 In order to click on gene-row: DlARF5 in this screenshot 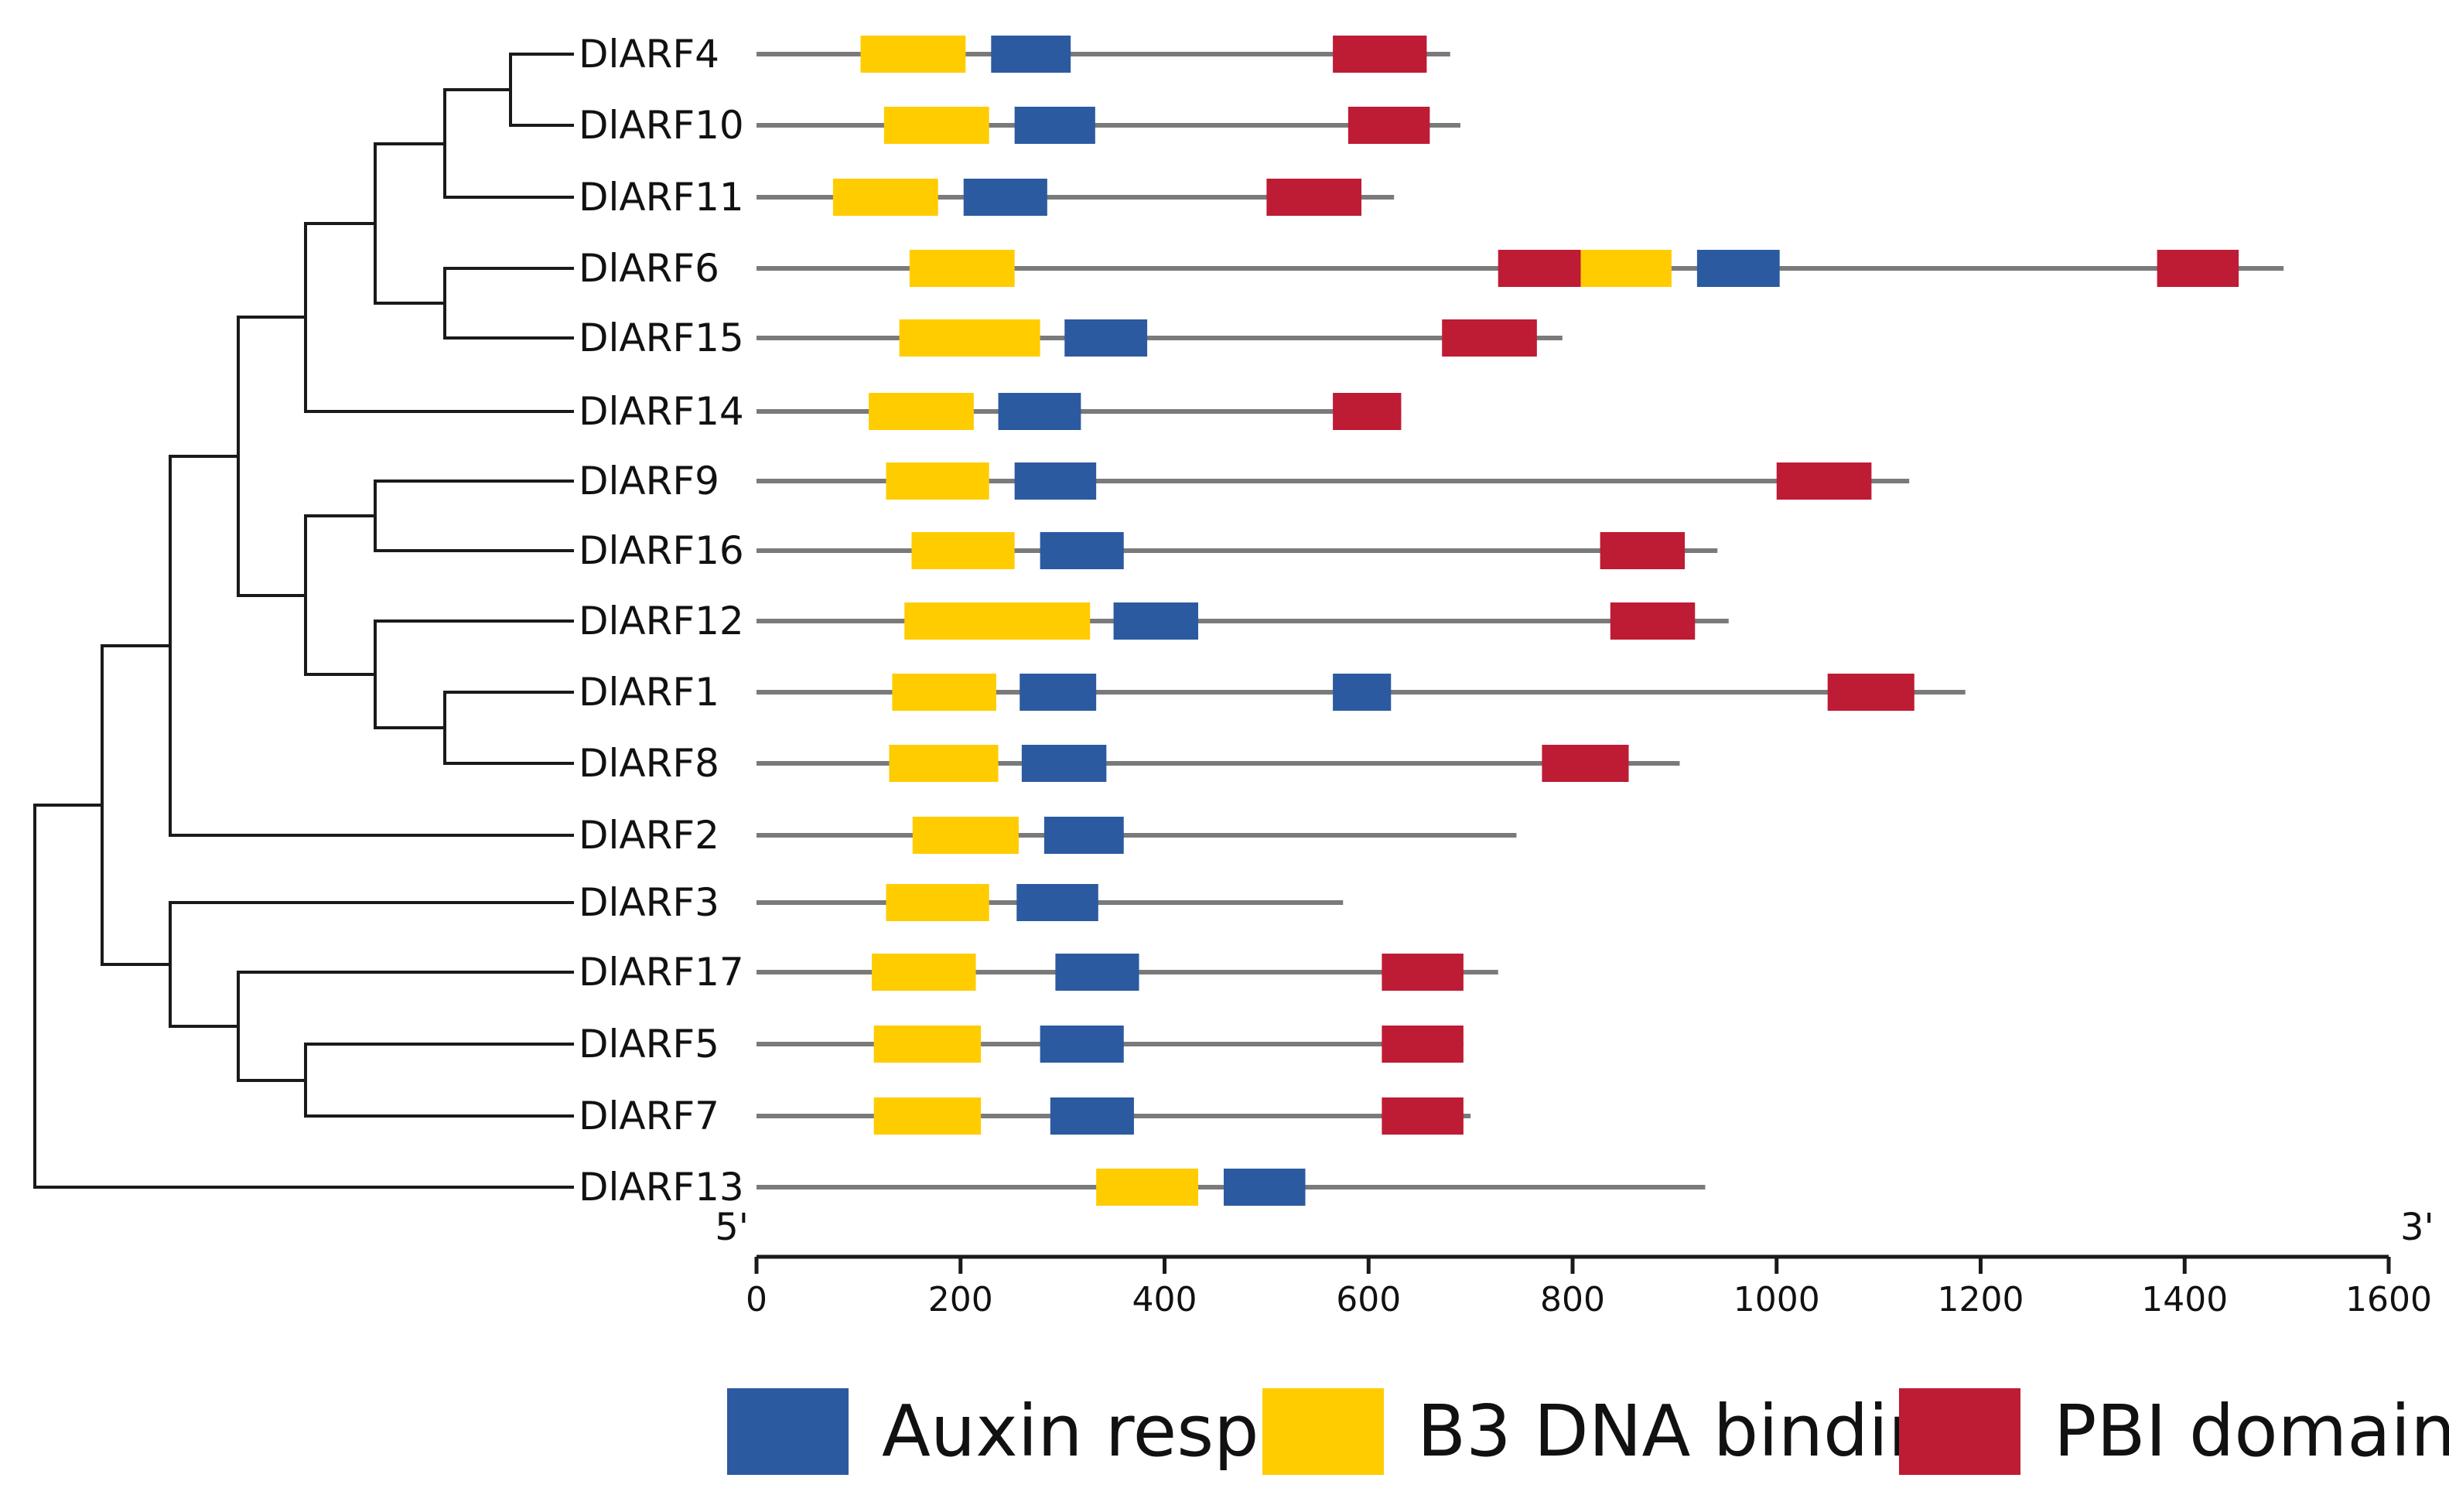, I will do `click(1021, 1044)`.